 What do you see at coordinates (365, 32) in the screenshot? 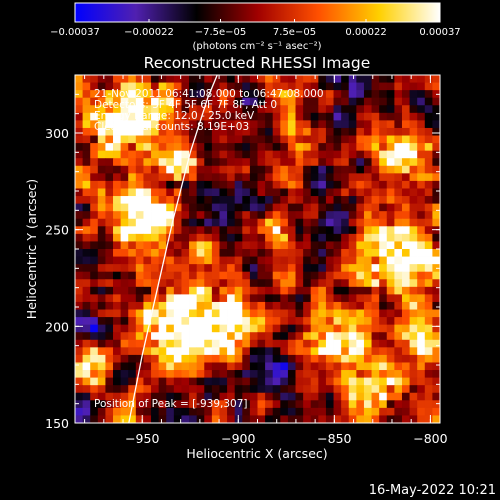
I see `colorbar-tick-label: 0.00022` at bounding box center [365, 32].